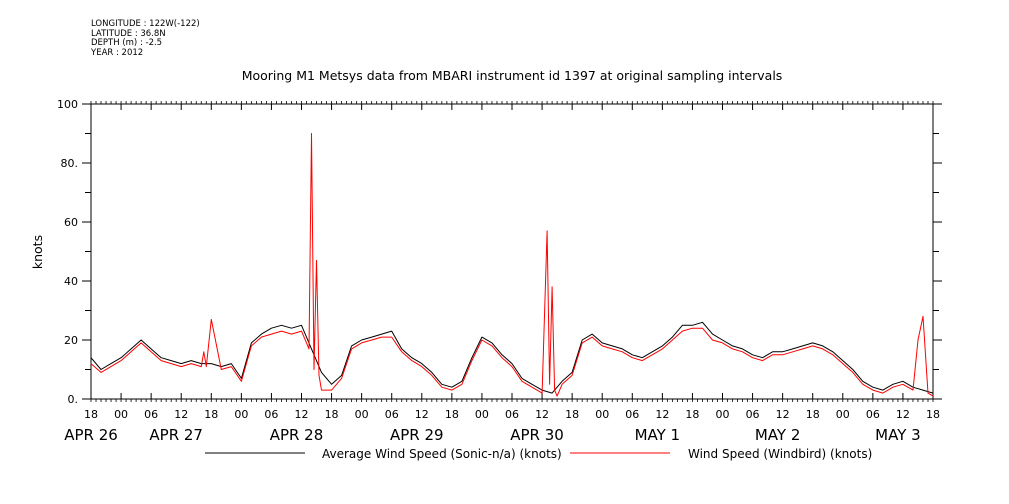 The height and width of the screenshot is (504, 1009). What do you see at coordinates (117, 52) in the screenshot?
I see `meta-year: YEAR : 2012` at bounding box center [117, 52].